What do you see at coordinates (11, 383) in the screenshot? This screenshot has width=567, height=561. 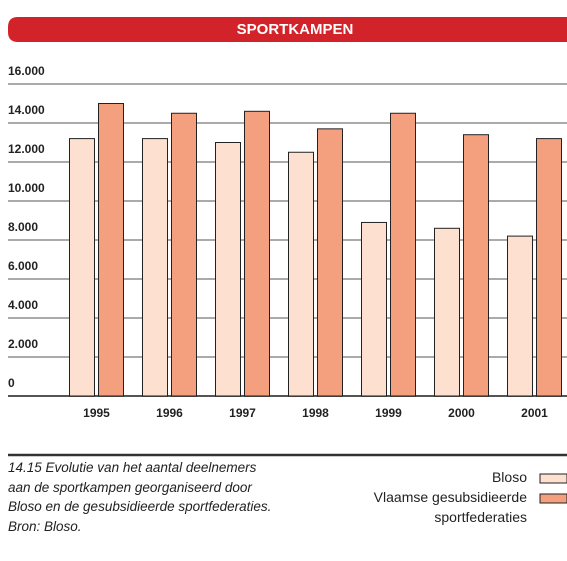 I see `y-tick-label: 0` at bounding box center [11, 383].